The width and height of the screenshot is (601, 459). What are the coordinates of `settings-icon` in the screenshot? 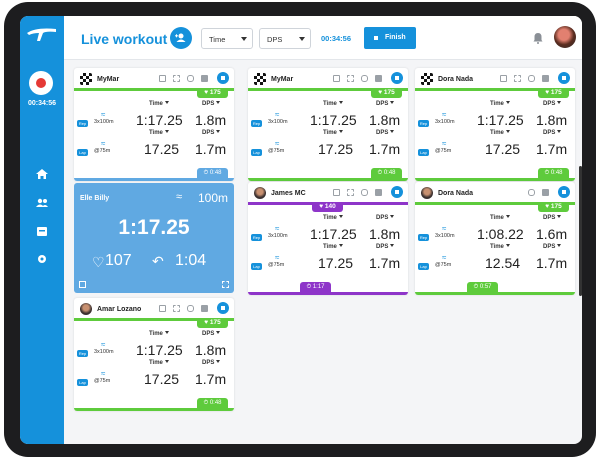 It's located at (42, 259).